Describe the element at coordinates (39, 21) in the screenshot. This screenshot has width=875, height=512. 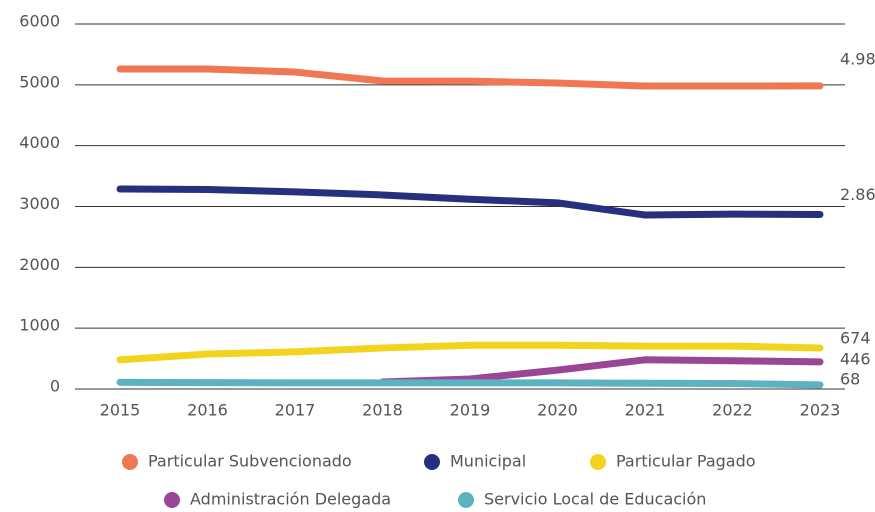
I see `y-tick-label: 6000` at that location.